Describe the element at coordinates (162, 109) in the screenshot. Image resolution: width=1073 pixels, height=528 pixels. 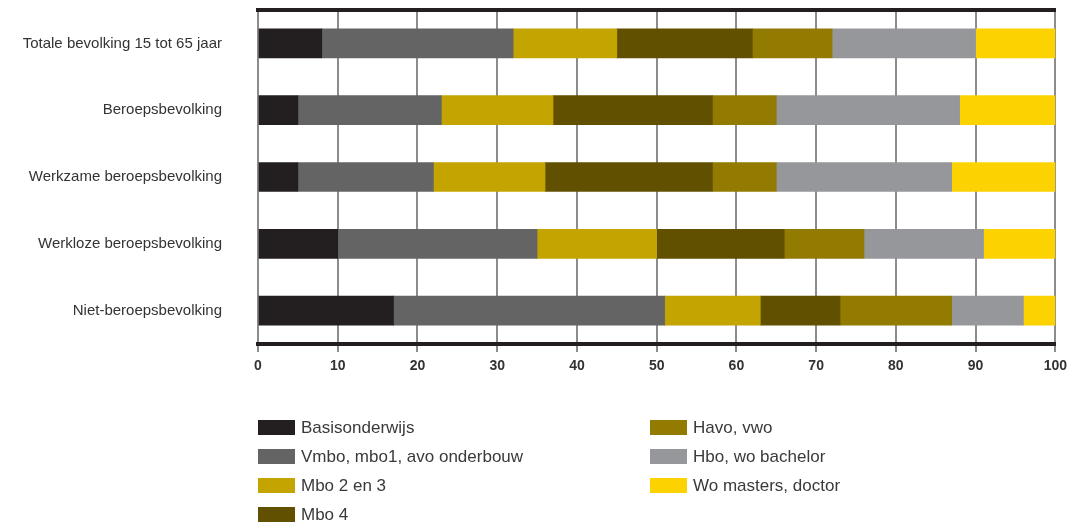
I see `y-tick-label: Beroepsbevolking` at that location.